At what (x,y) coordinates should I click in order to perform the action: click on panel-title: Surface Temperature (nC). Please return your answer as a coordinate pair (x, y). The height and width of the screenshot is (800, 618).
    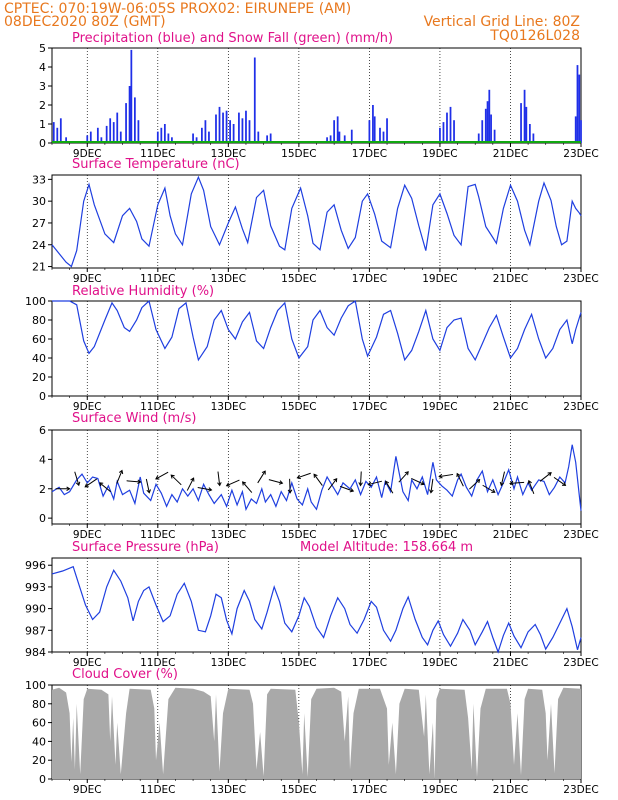
    Looking at the image, I should click on (156, 164).